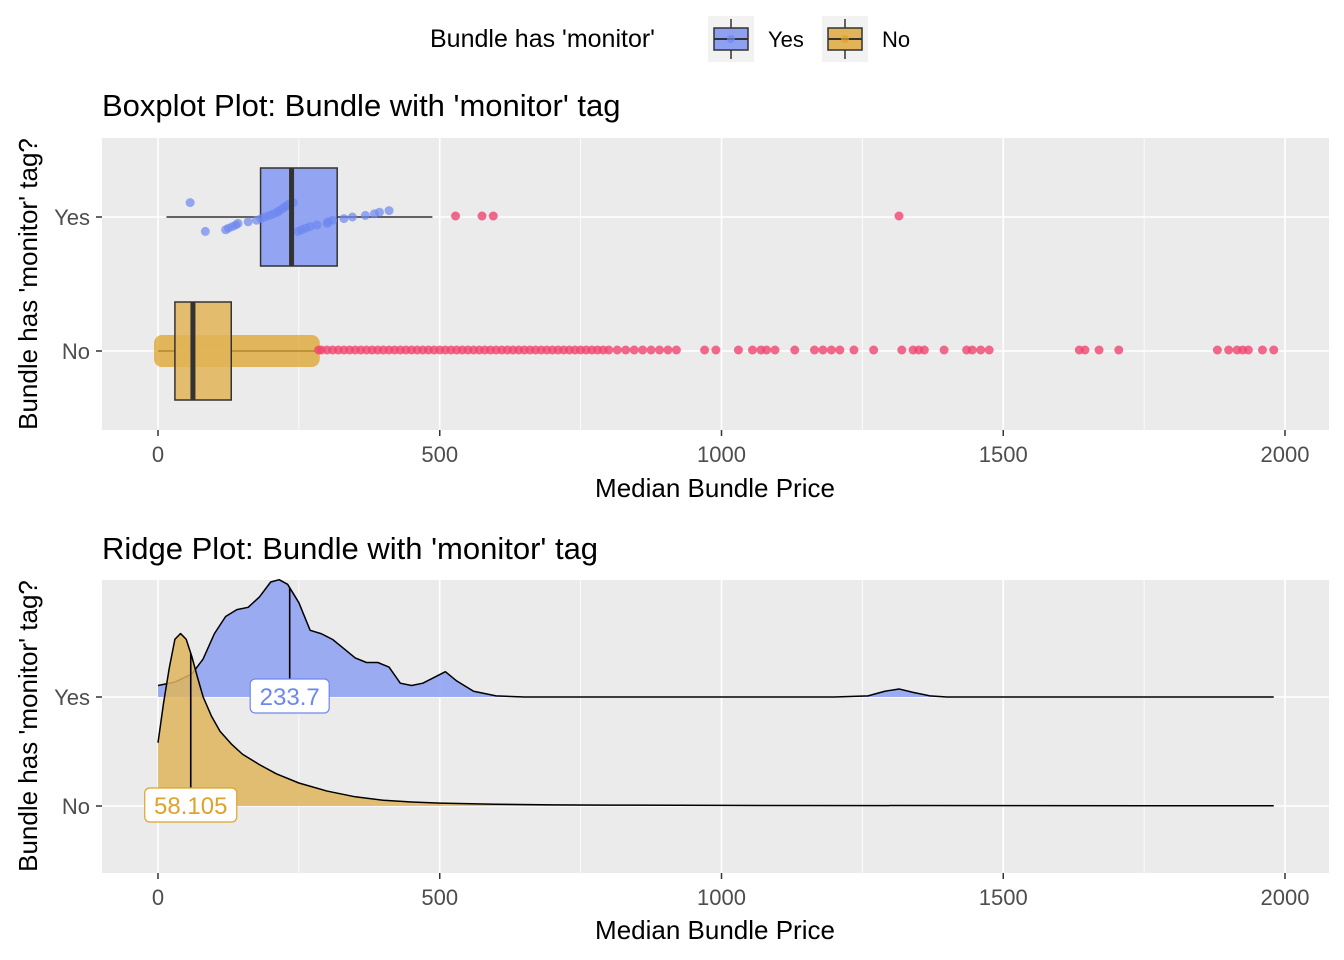 The height and width of the screenshot is (960, 1344). I want to click on ridge-line-yes, so click(715, 638).